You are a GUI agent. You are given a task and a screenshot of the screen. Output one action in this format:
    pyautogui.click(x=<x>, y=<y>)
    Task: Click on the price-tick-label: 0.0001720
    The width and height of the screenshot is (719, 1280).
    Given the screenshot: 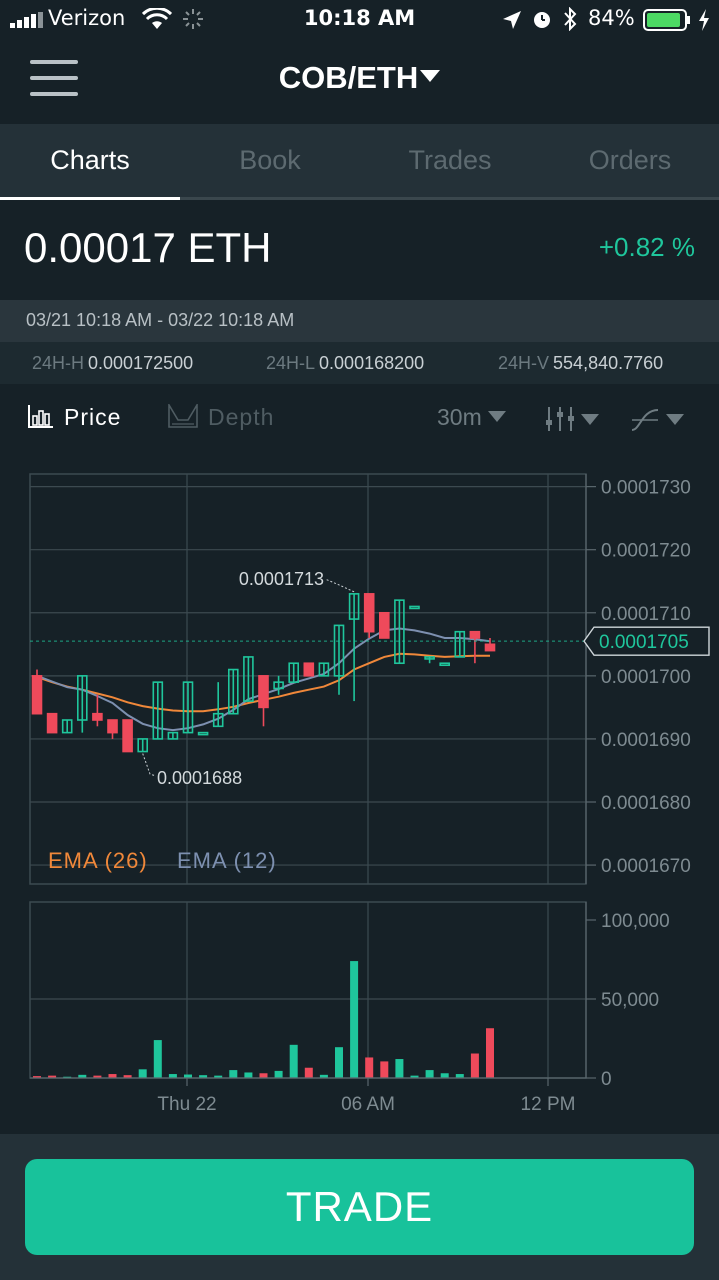 What is the action you would take?
    pyautogui.click(x=646, y=551)
    